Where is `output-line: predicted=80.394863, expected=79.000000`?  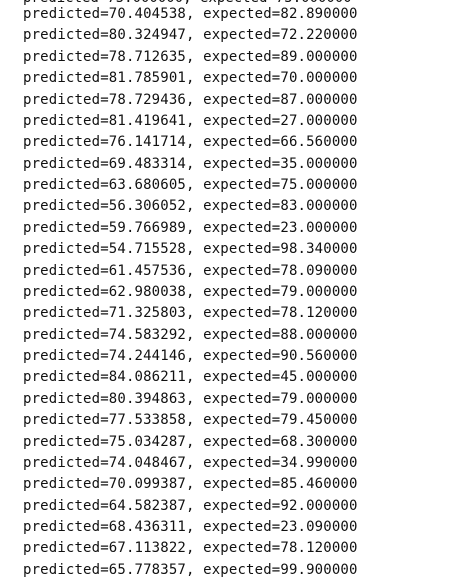
output-line: predicted=80.394863, expected=79.000000 is located at coordinates (190, 398).